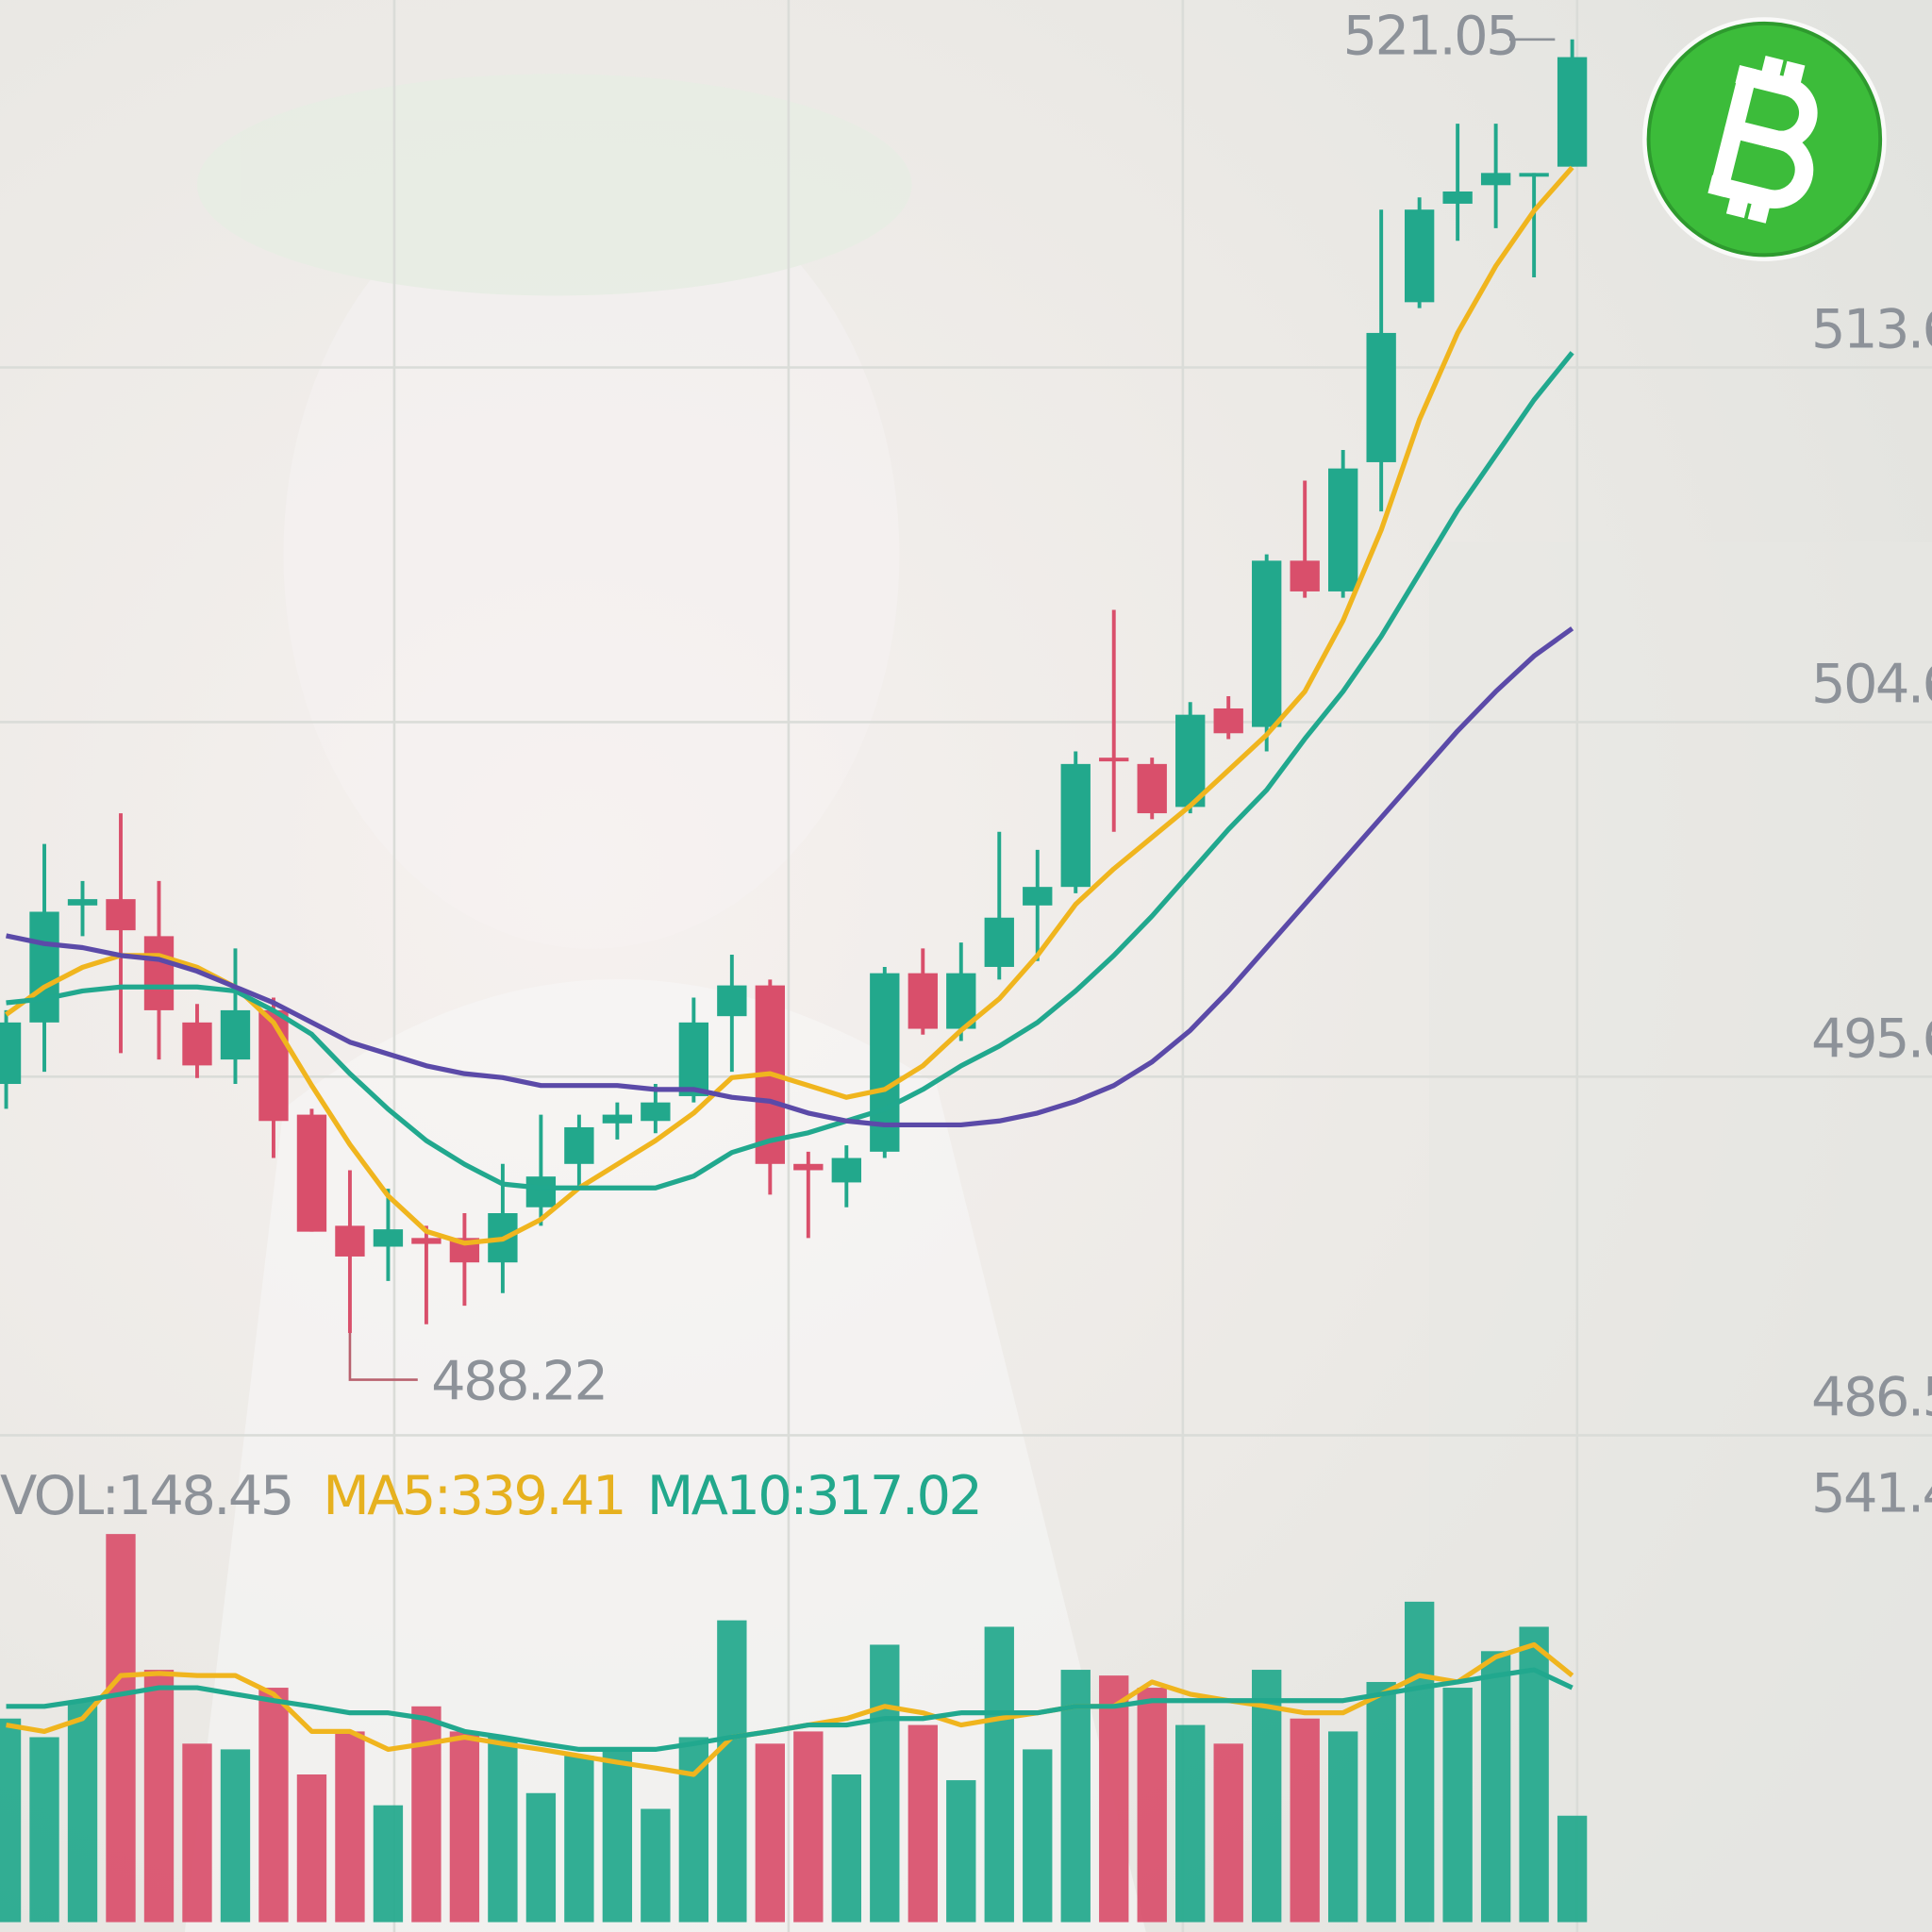 The height and width of the screenshot is (1932, 1932). I want to click on bitcoin-cash-logo, so click(1765, 139).